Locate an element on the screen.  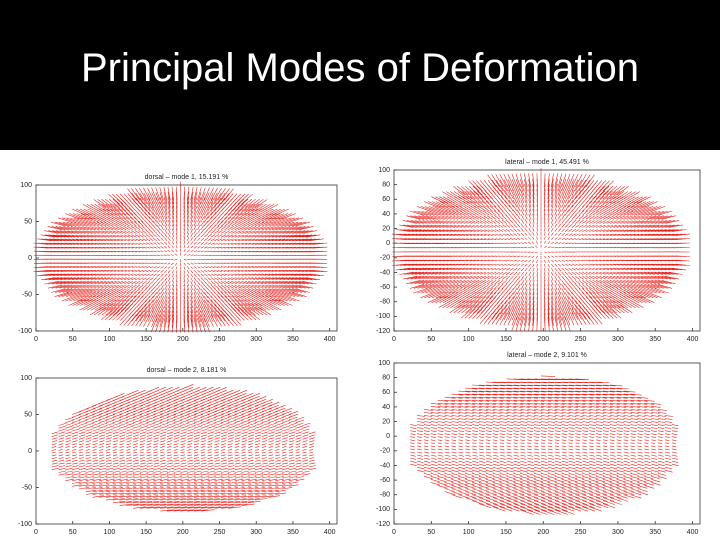
slide-title: Principal Modes of Deformation is located at coordinates (360, 68).